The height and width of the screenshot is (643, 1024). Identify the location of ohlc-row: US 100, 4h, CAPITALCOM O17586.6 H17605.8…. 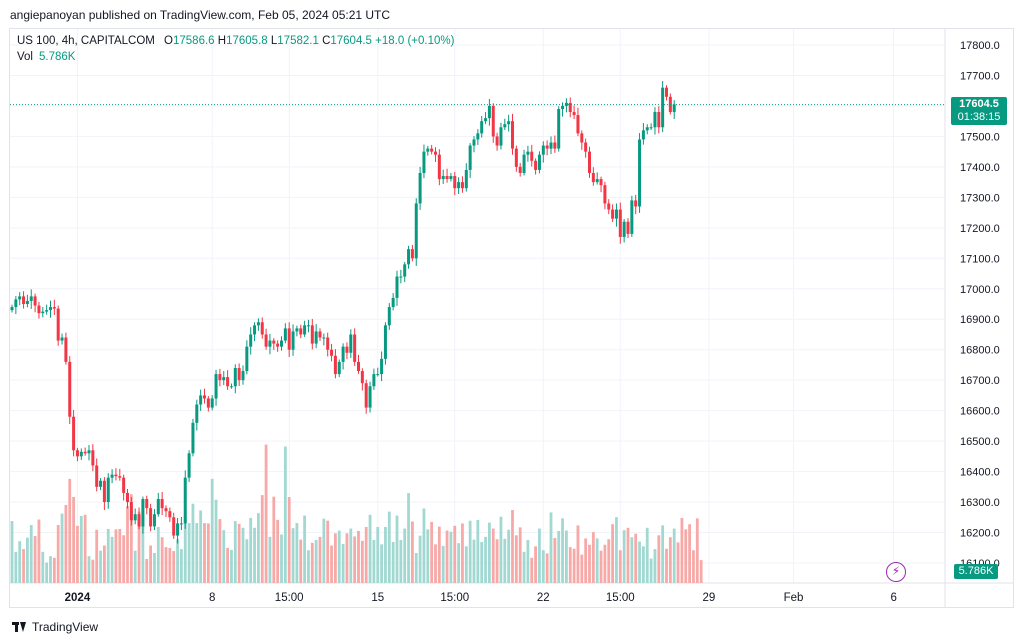
(235, 41).